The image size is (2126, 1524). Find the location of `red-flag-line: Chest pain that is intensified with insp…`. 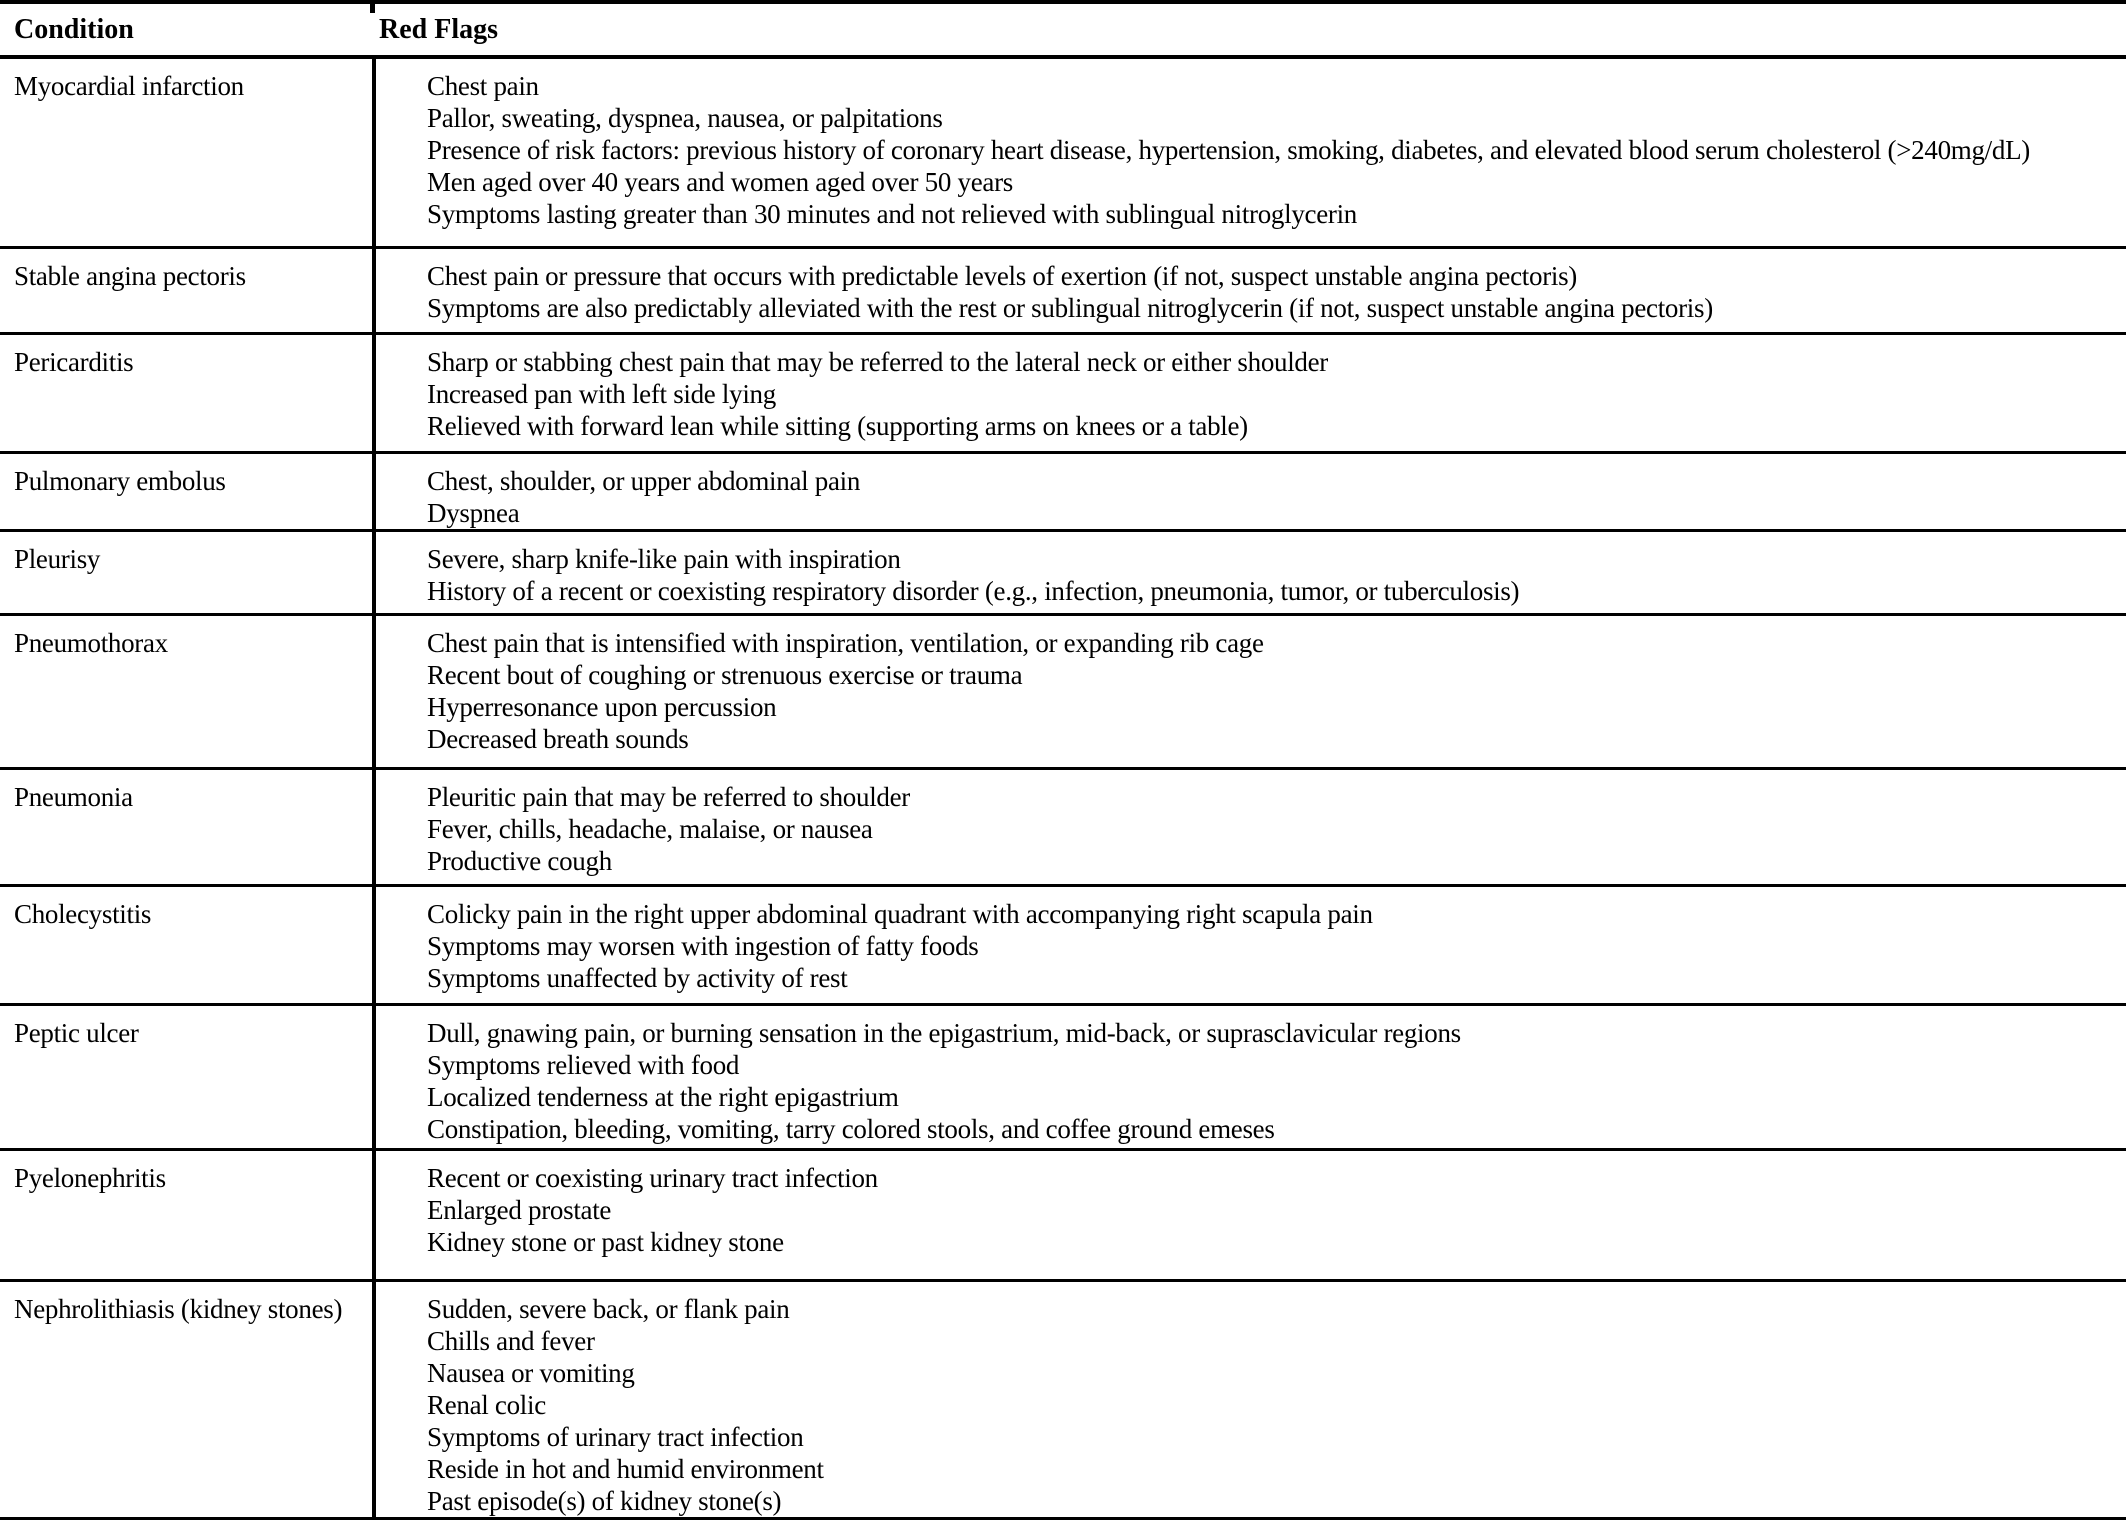

red-flag-line: Chest pain that is intensified with insp… is located at coordinates (845, 643).